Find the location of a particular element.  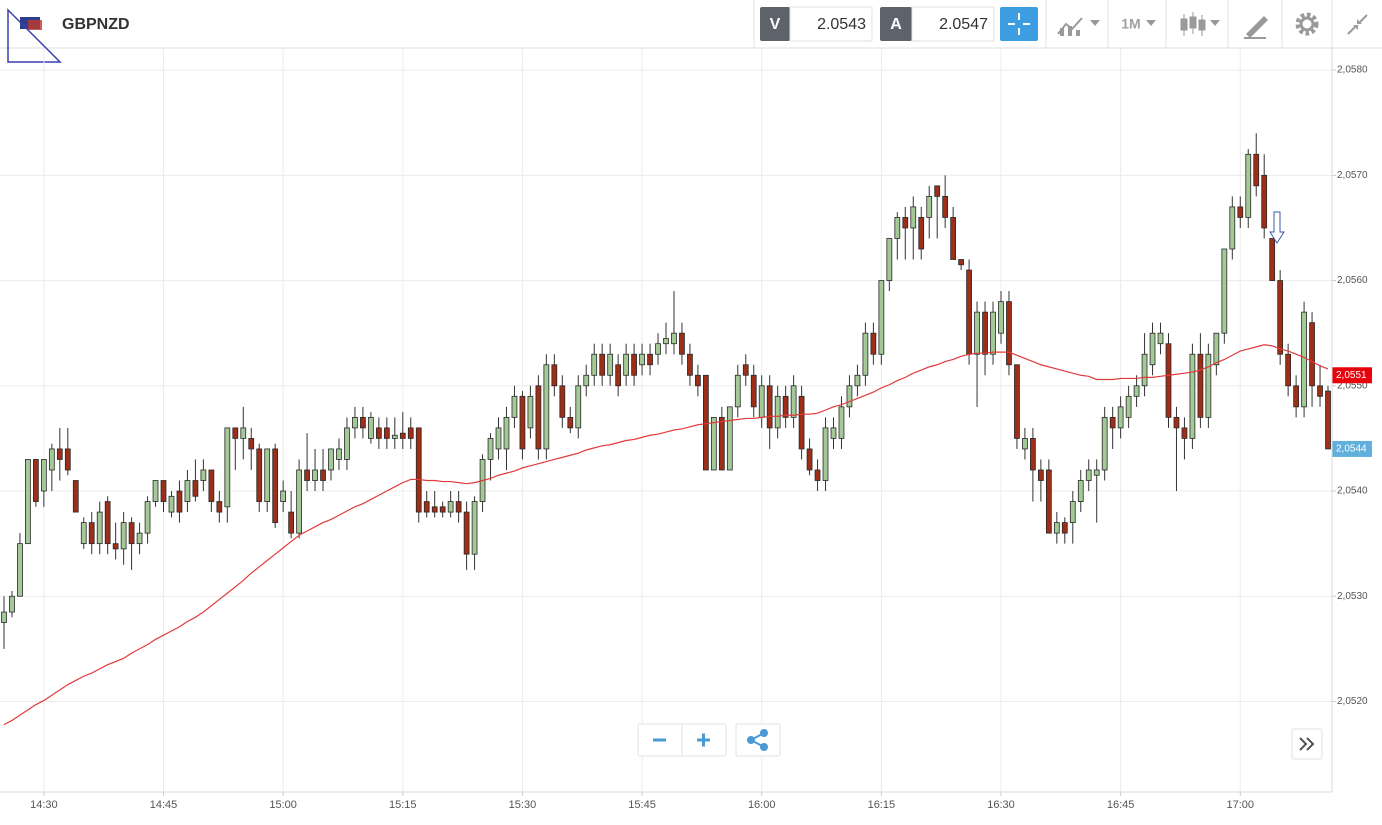

draw-button is located at coordinates (1256, 27).